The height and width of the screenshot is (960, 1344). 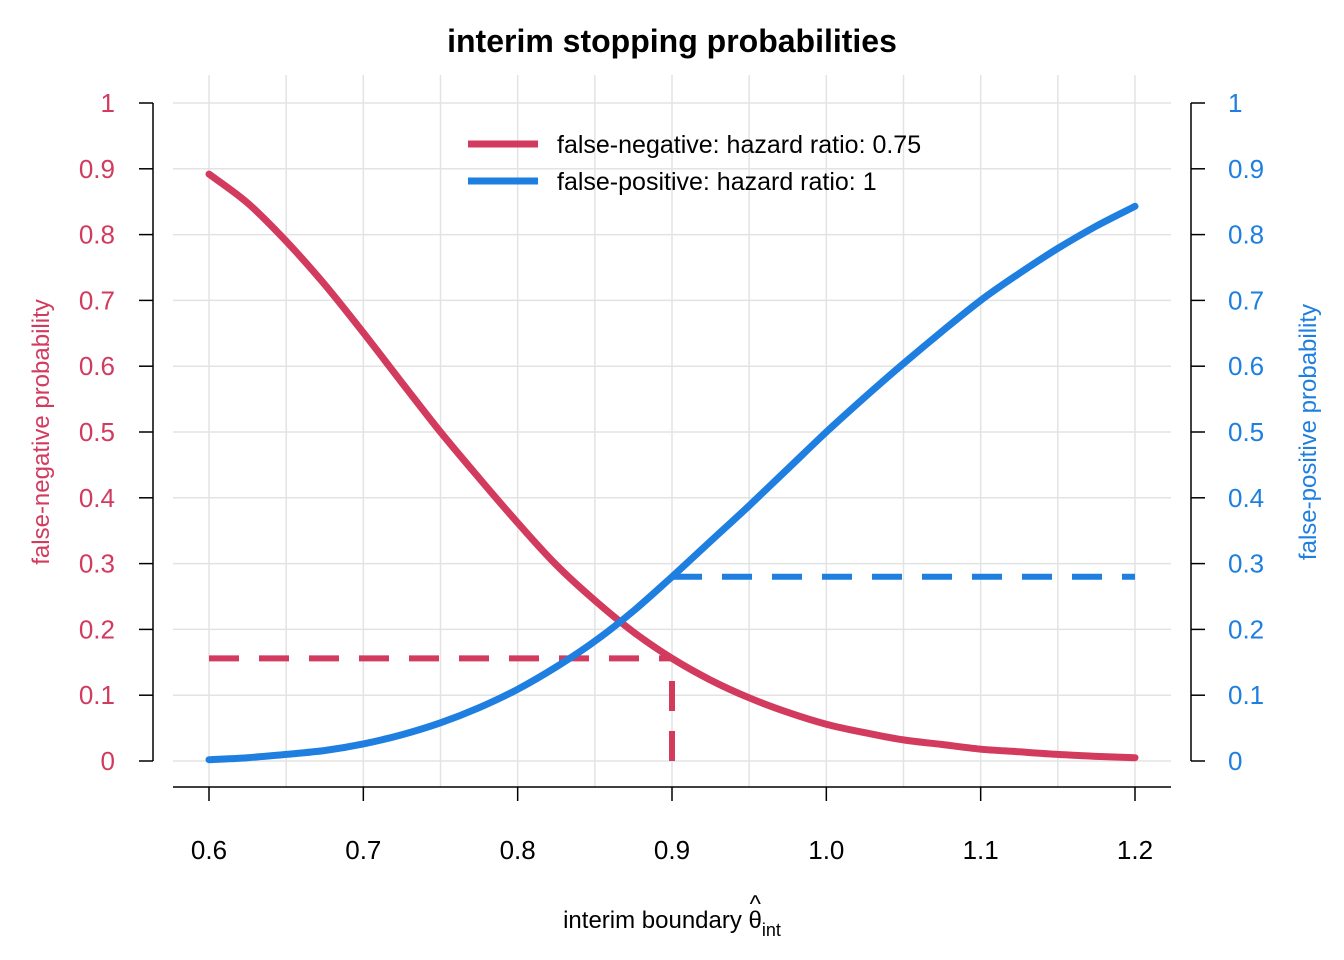 I want to click on x-axis-label: interim boundary θint ^, so click(x=672, y=915).